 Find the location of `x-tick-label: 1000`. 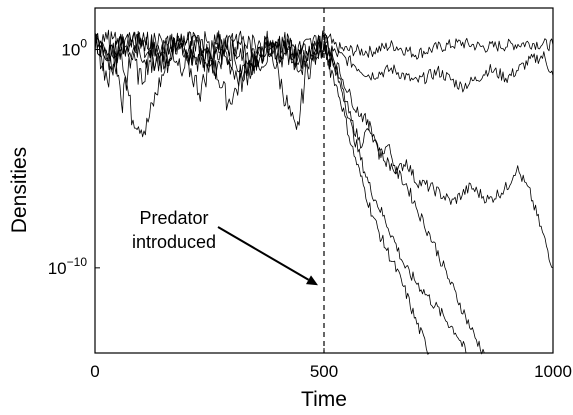

x-tick-label: 1000 is located at coordinates (553, 371).